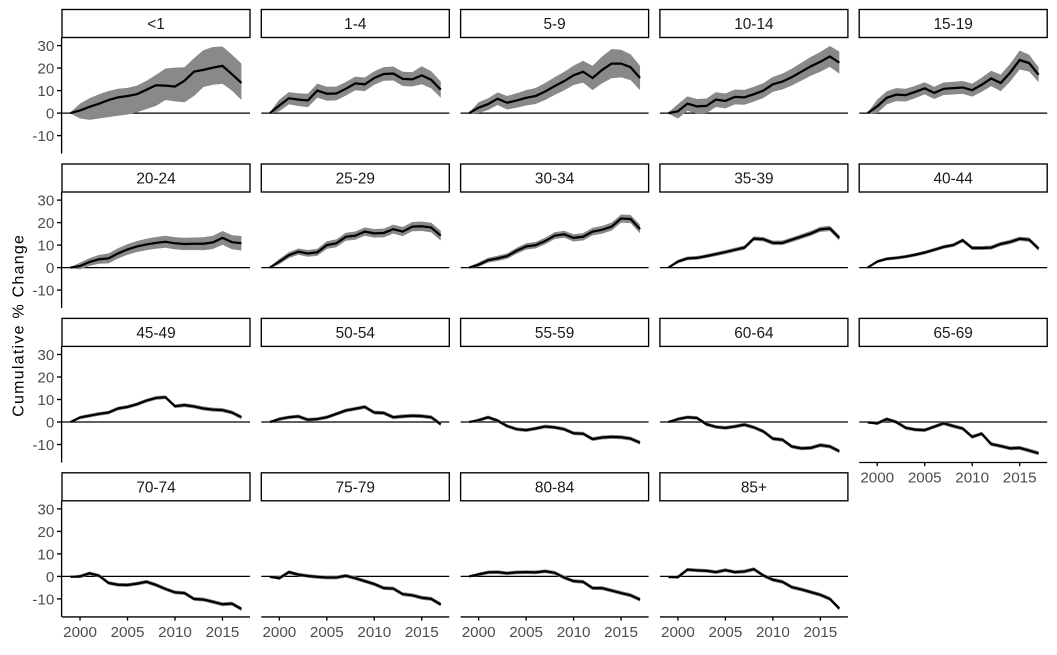  Describe the element at coordinates (355, 24) in the screenshot. I see `svg-text: 1-4` at that location.